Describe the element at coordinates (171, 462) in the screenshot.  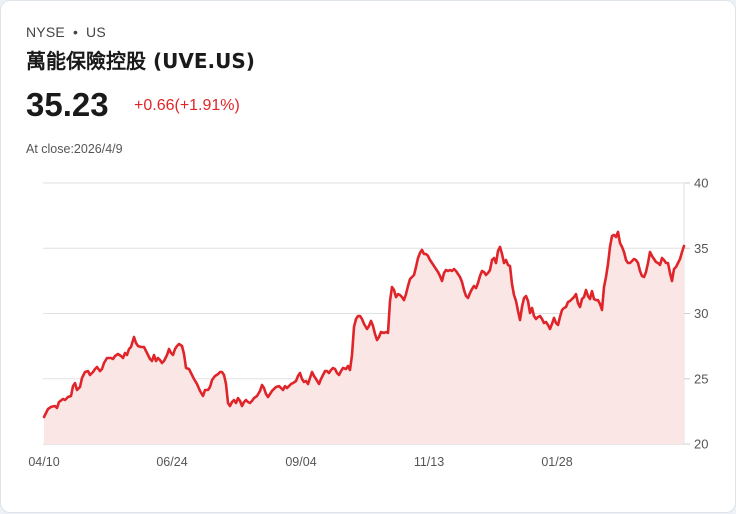
I see `x-tick-label: 06/24` at that location.